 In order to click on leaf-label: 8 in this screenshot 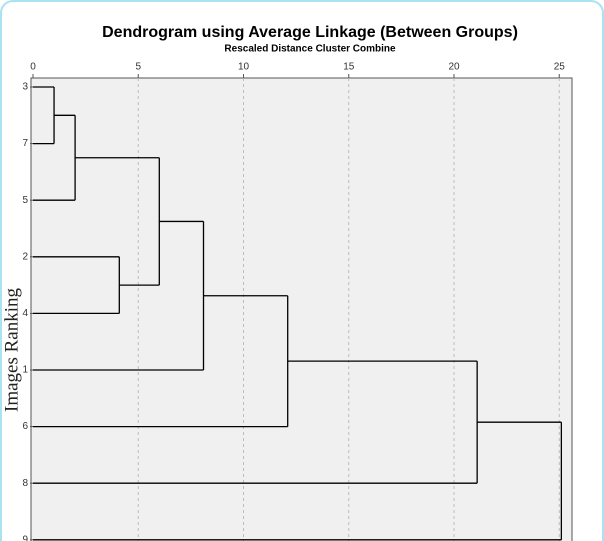, I will do `click(25, 483)`.